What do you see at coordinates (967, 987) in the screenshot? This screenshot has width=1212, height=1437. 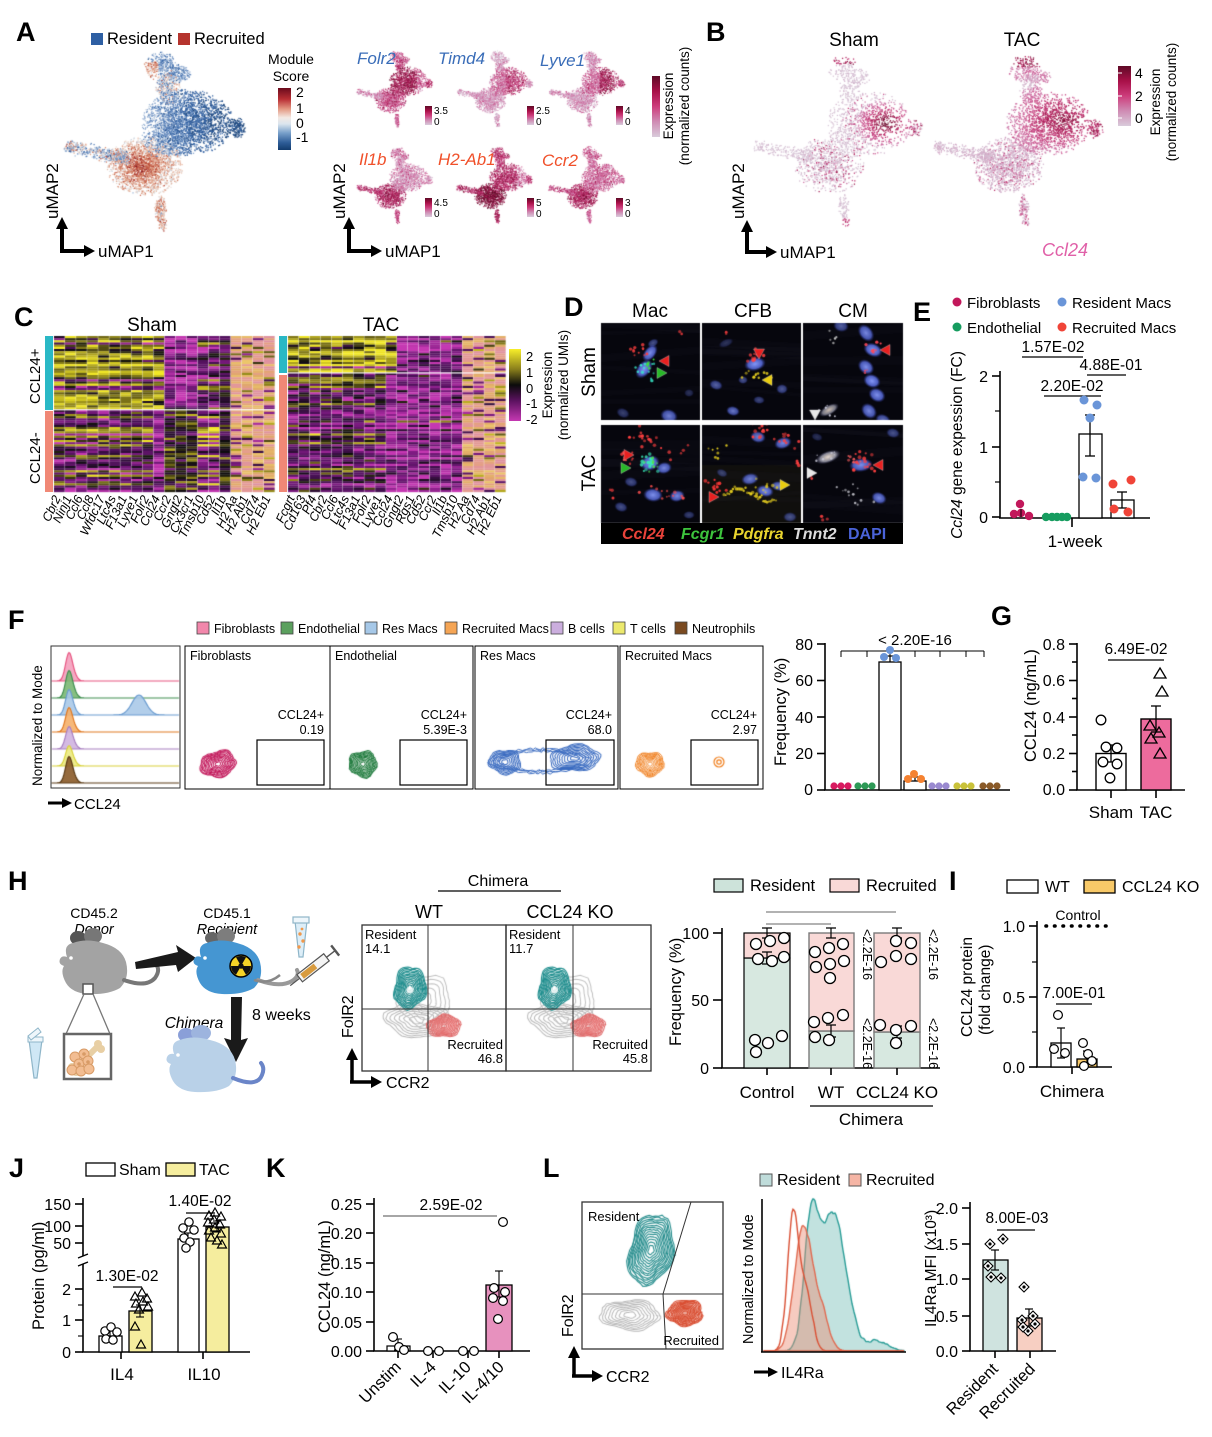 I see `svg-text: CCL24 protein` at bounding box center [967, 987].